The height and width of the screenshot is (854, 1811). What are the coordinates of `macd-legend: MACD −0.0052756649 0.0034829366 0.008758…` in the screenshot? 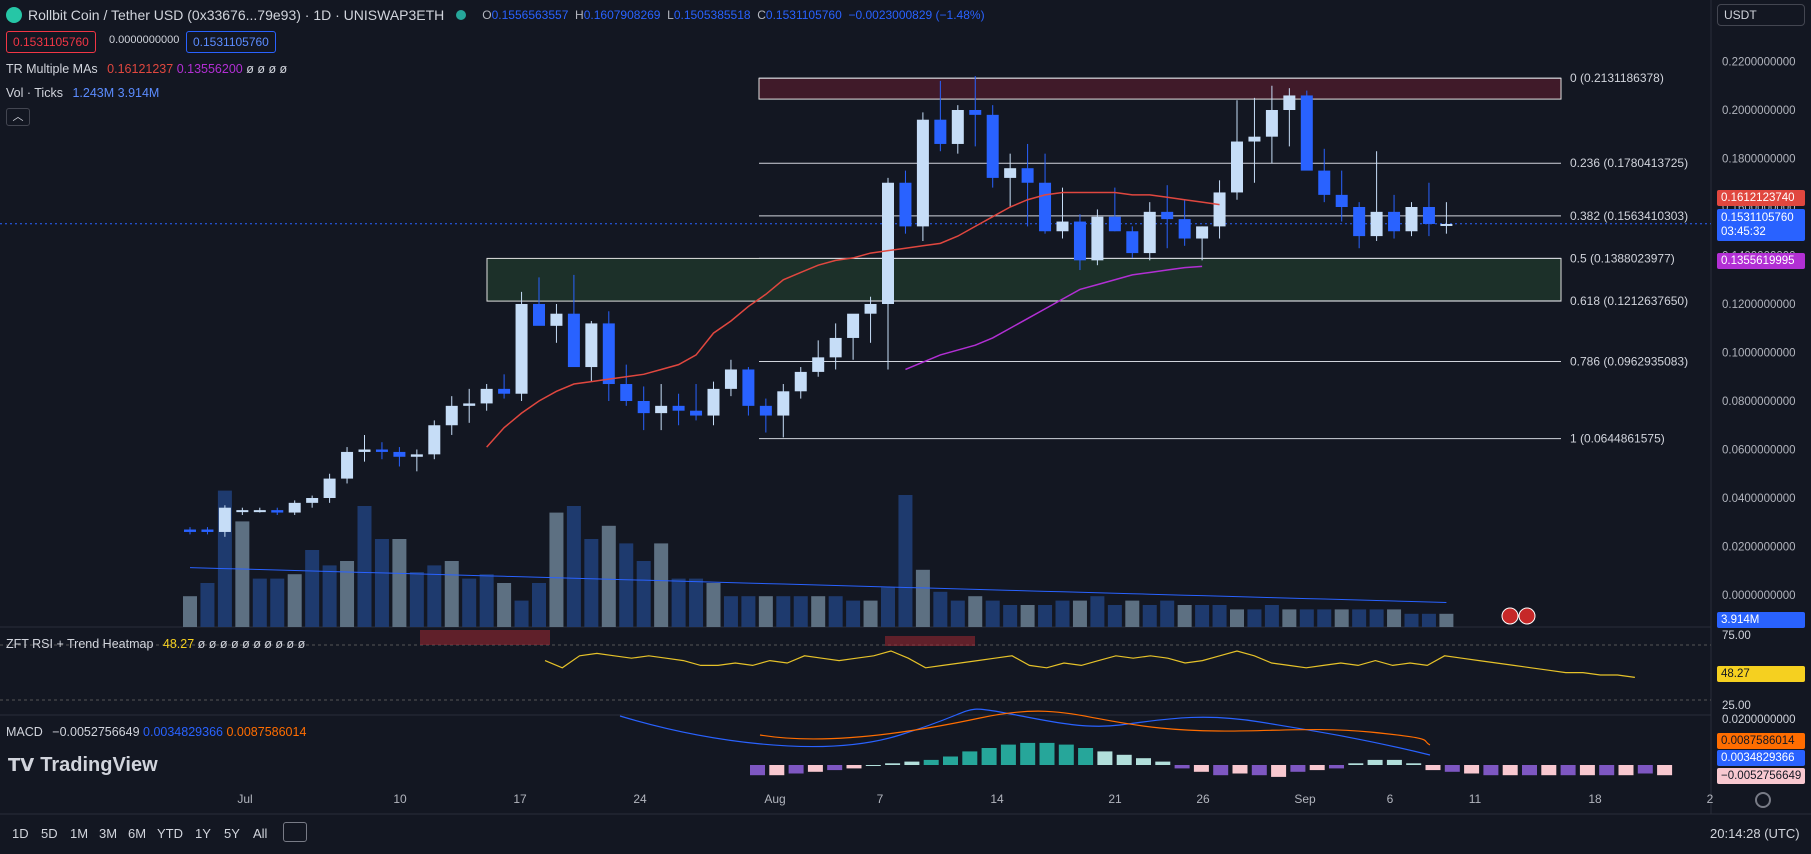 It's located at (156, 732).